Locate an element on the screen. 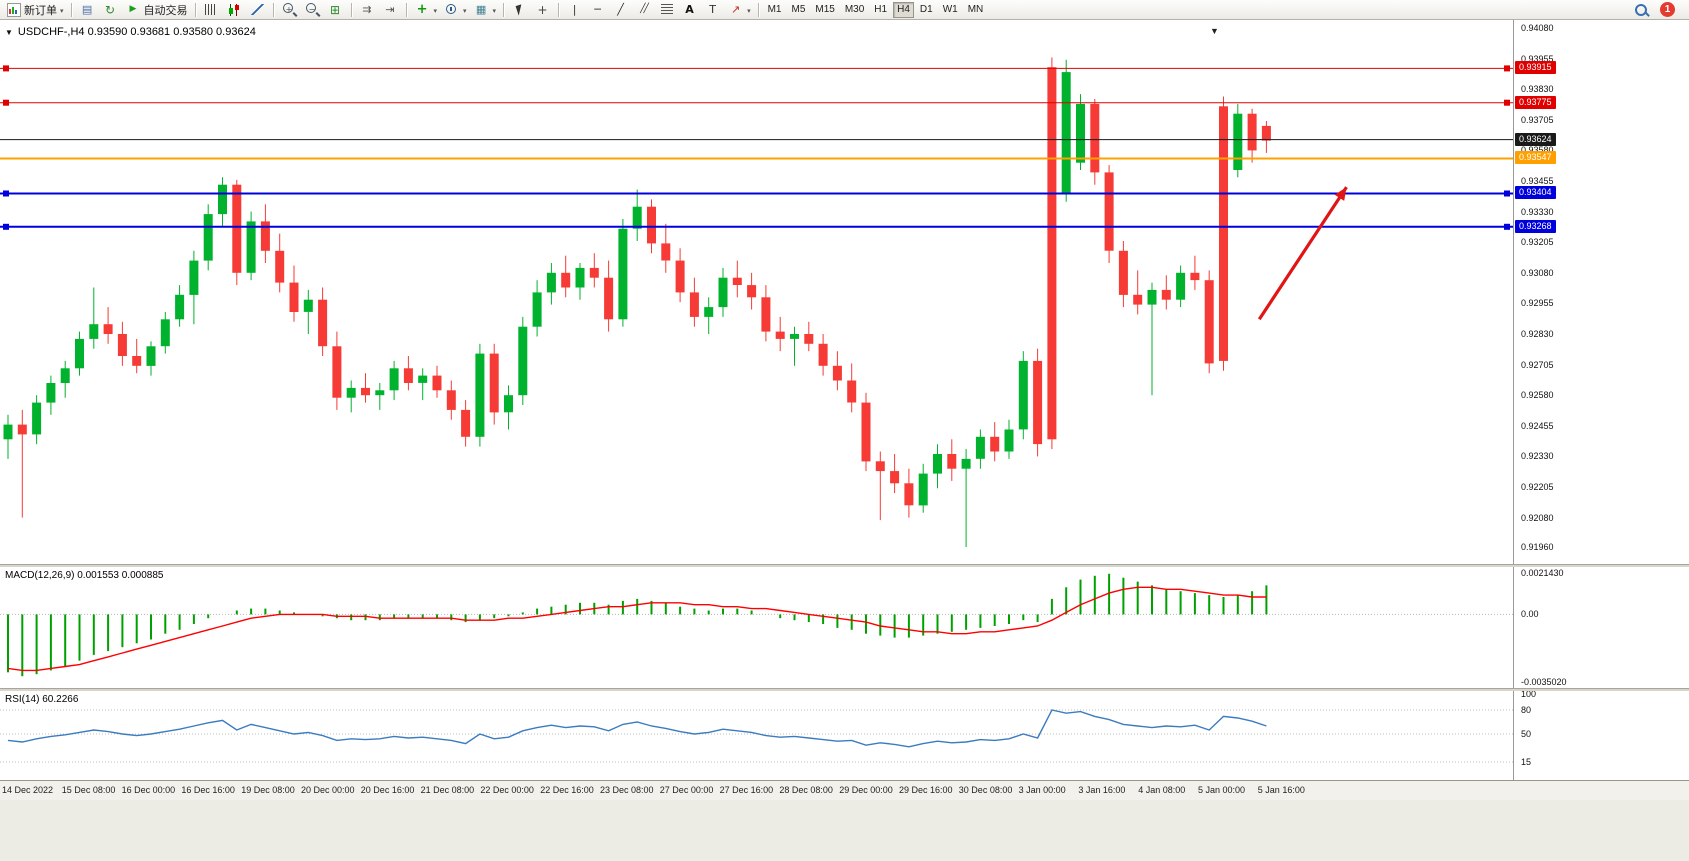  time-axis-label: 16 Dec 00:00 is located at coordinates (148, 790).